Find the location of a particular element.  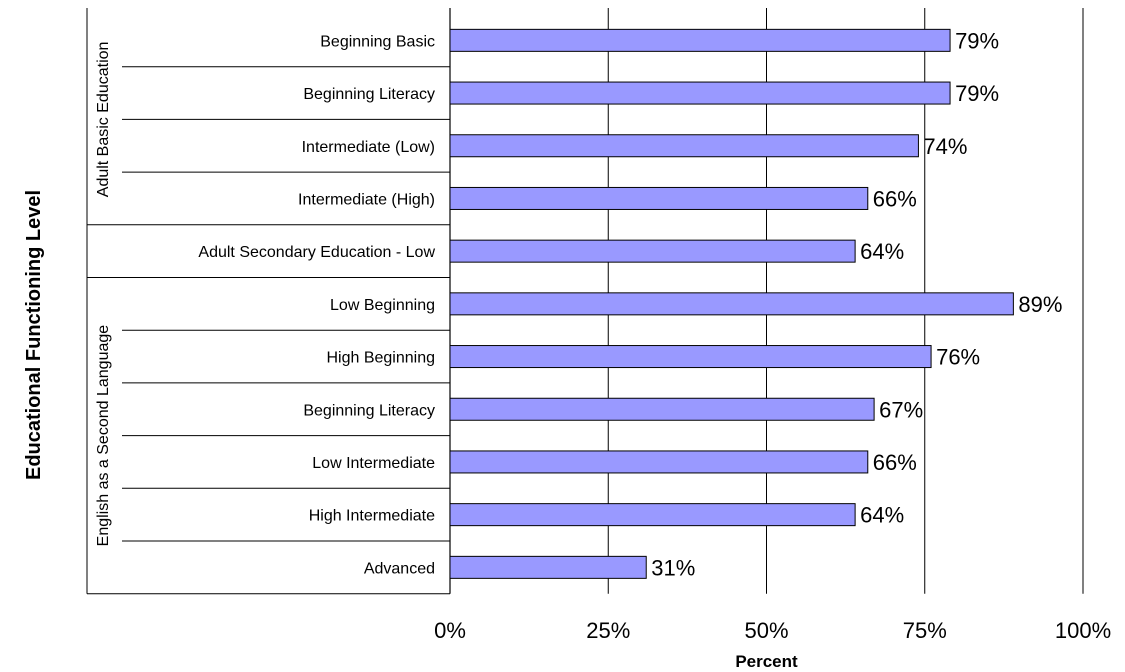

x-tick-label: 100% is located at coordinates (1083, 630).